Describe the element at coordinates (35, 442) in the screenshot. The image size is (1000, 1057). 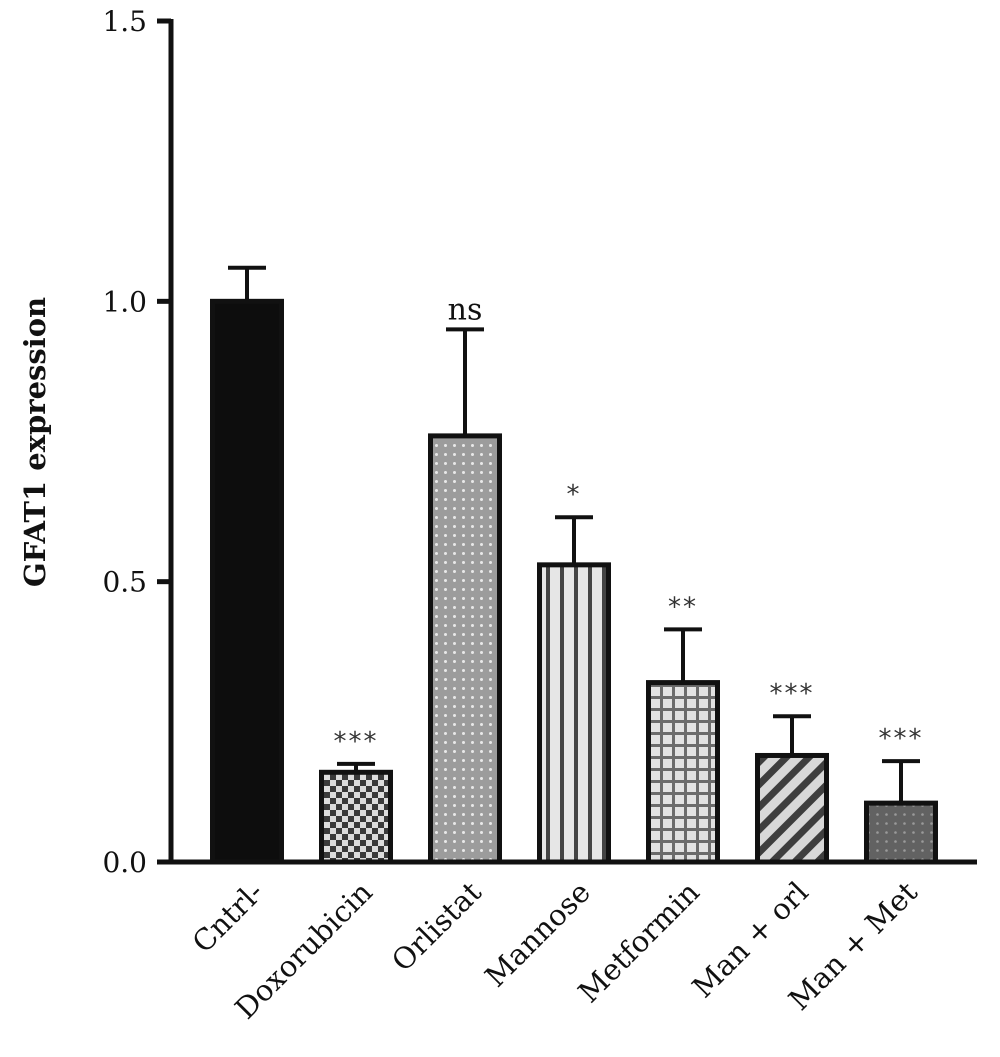
I see `y-axis-title: GFAT1 expression` at that location.